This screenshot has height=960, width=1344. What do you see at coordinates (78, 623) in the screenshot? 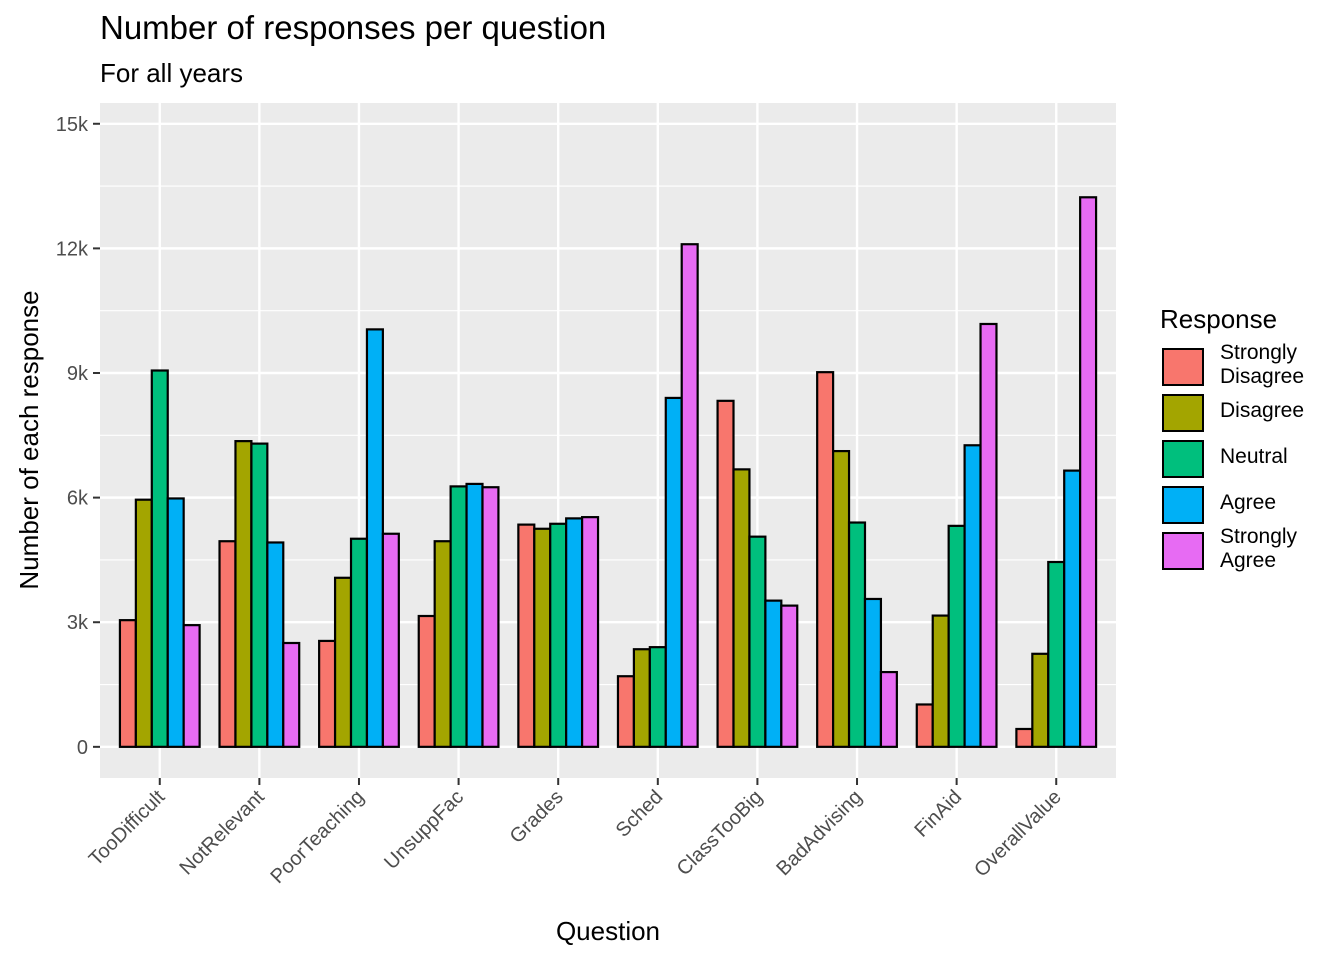
I see `y-tick-label: 3k` at bounding box center [78, 623].